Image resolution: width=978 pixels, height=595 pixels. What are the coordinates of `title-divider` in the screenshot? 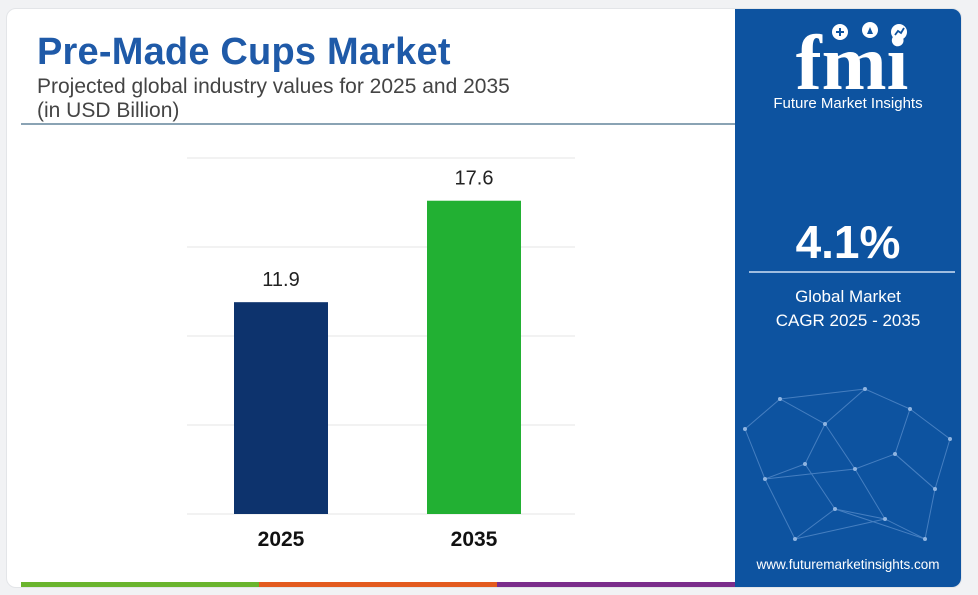 It's located at (378, 124).